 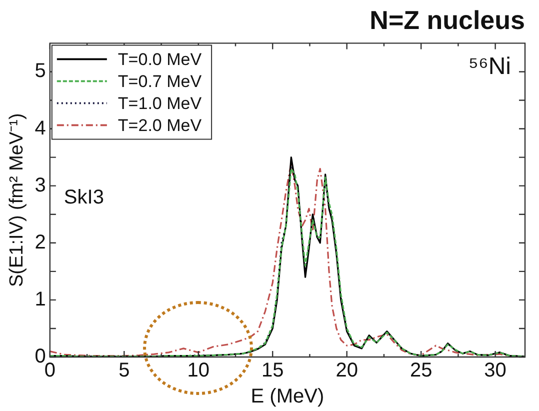 What do you see at coordinates (421, 371) in the screenshot?
I see `x-tick-label: 25` at bounding box center [421, 371].